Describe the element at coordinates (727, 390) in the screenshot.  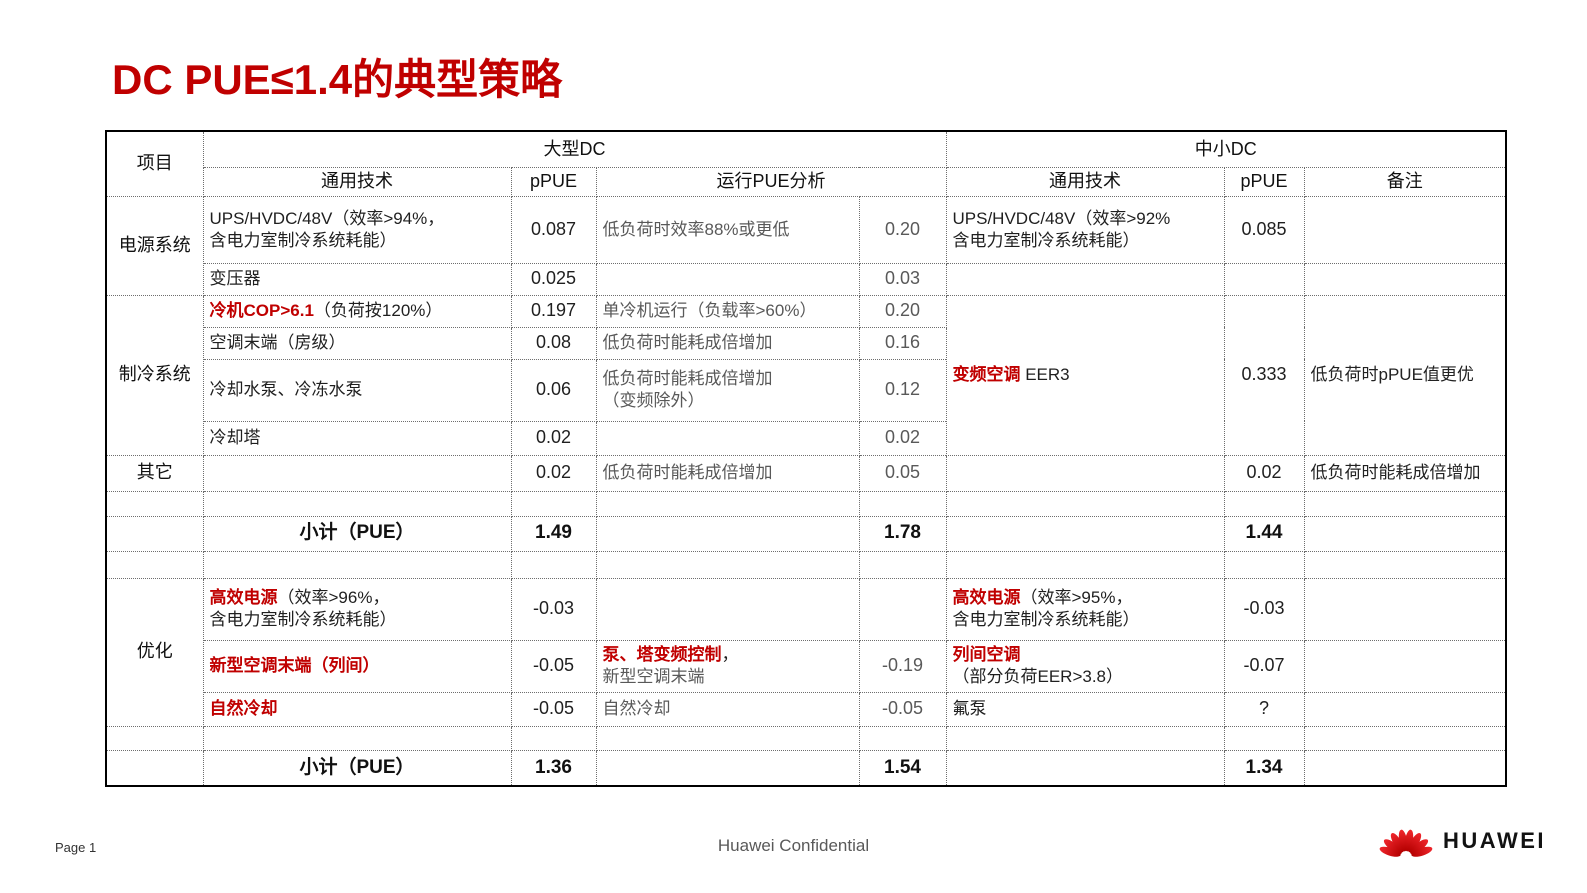
I see `cell-pumps-analysis: 低负荷时能耗成倍增加 （变频除外）` at that location.